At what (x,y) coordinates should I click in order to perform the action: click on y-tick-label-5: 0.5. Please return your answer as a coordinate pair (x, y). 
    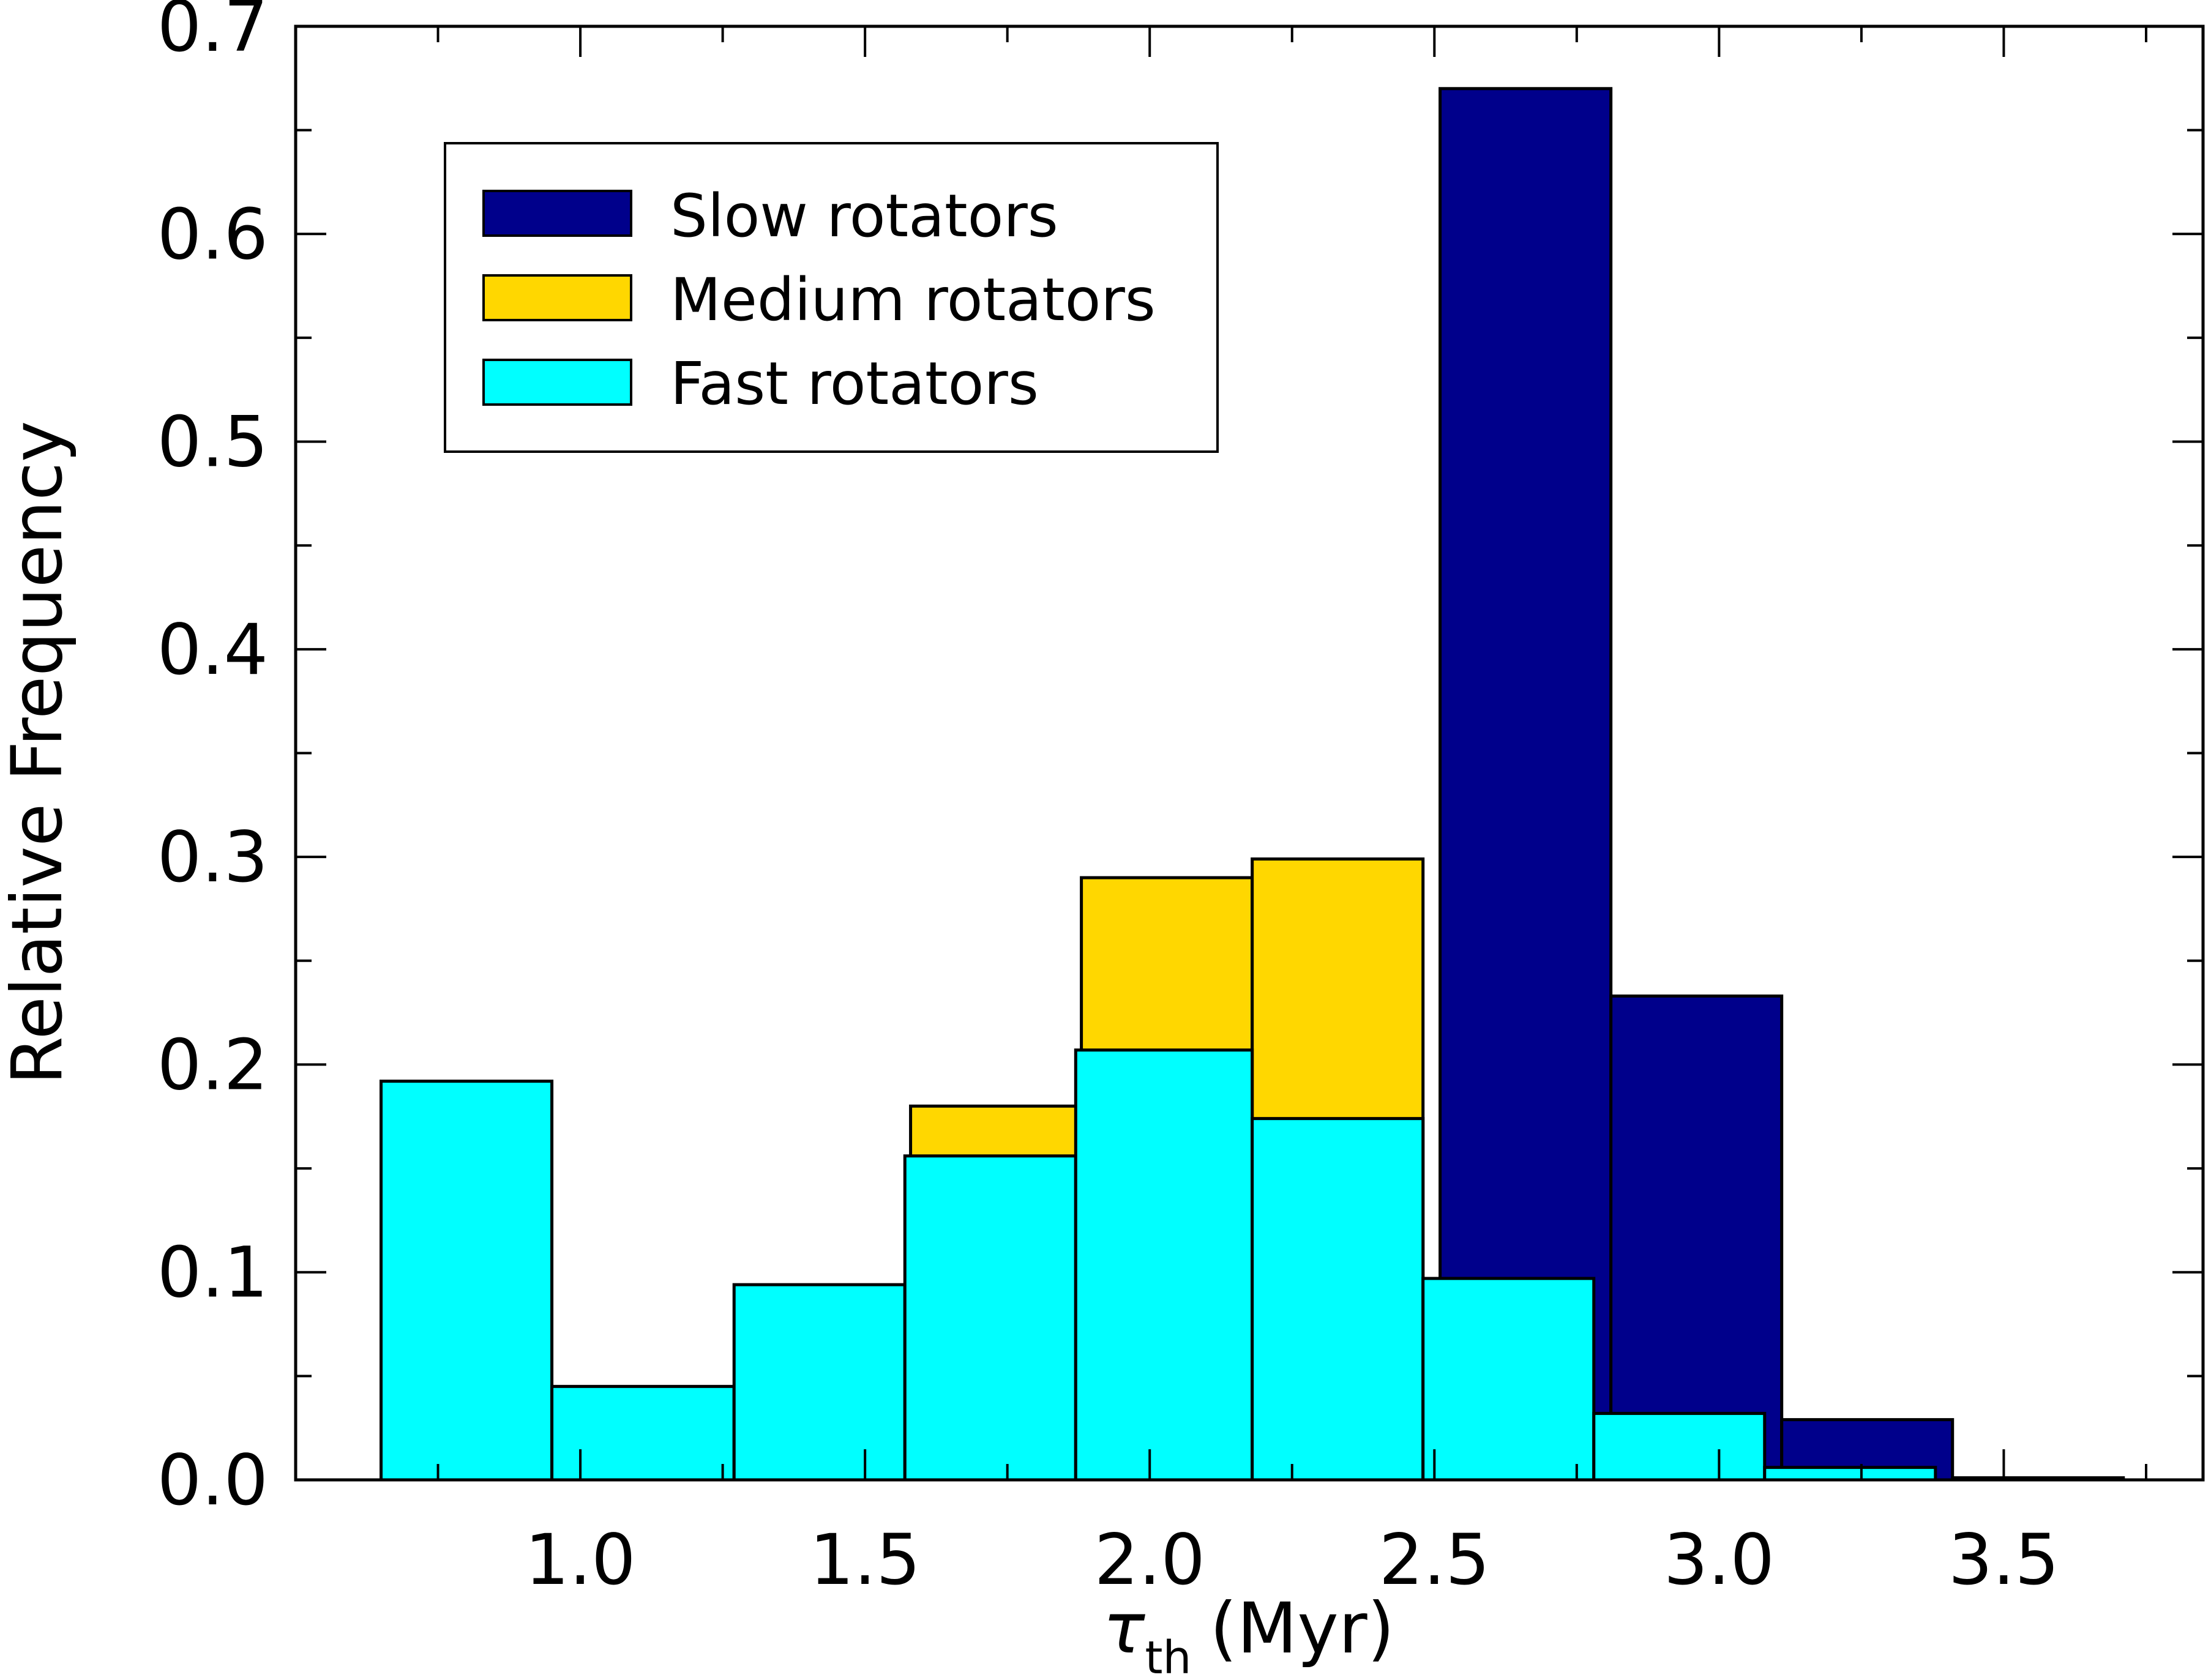
    Looking at the image, I should click on (212, 442).